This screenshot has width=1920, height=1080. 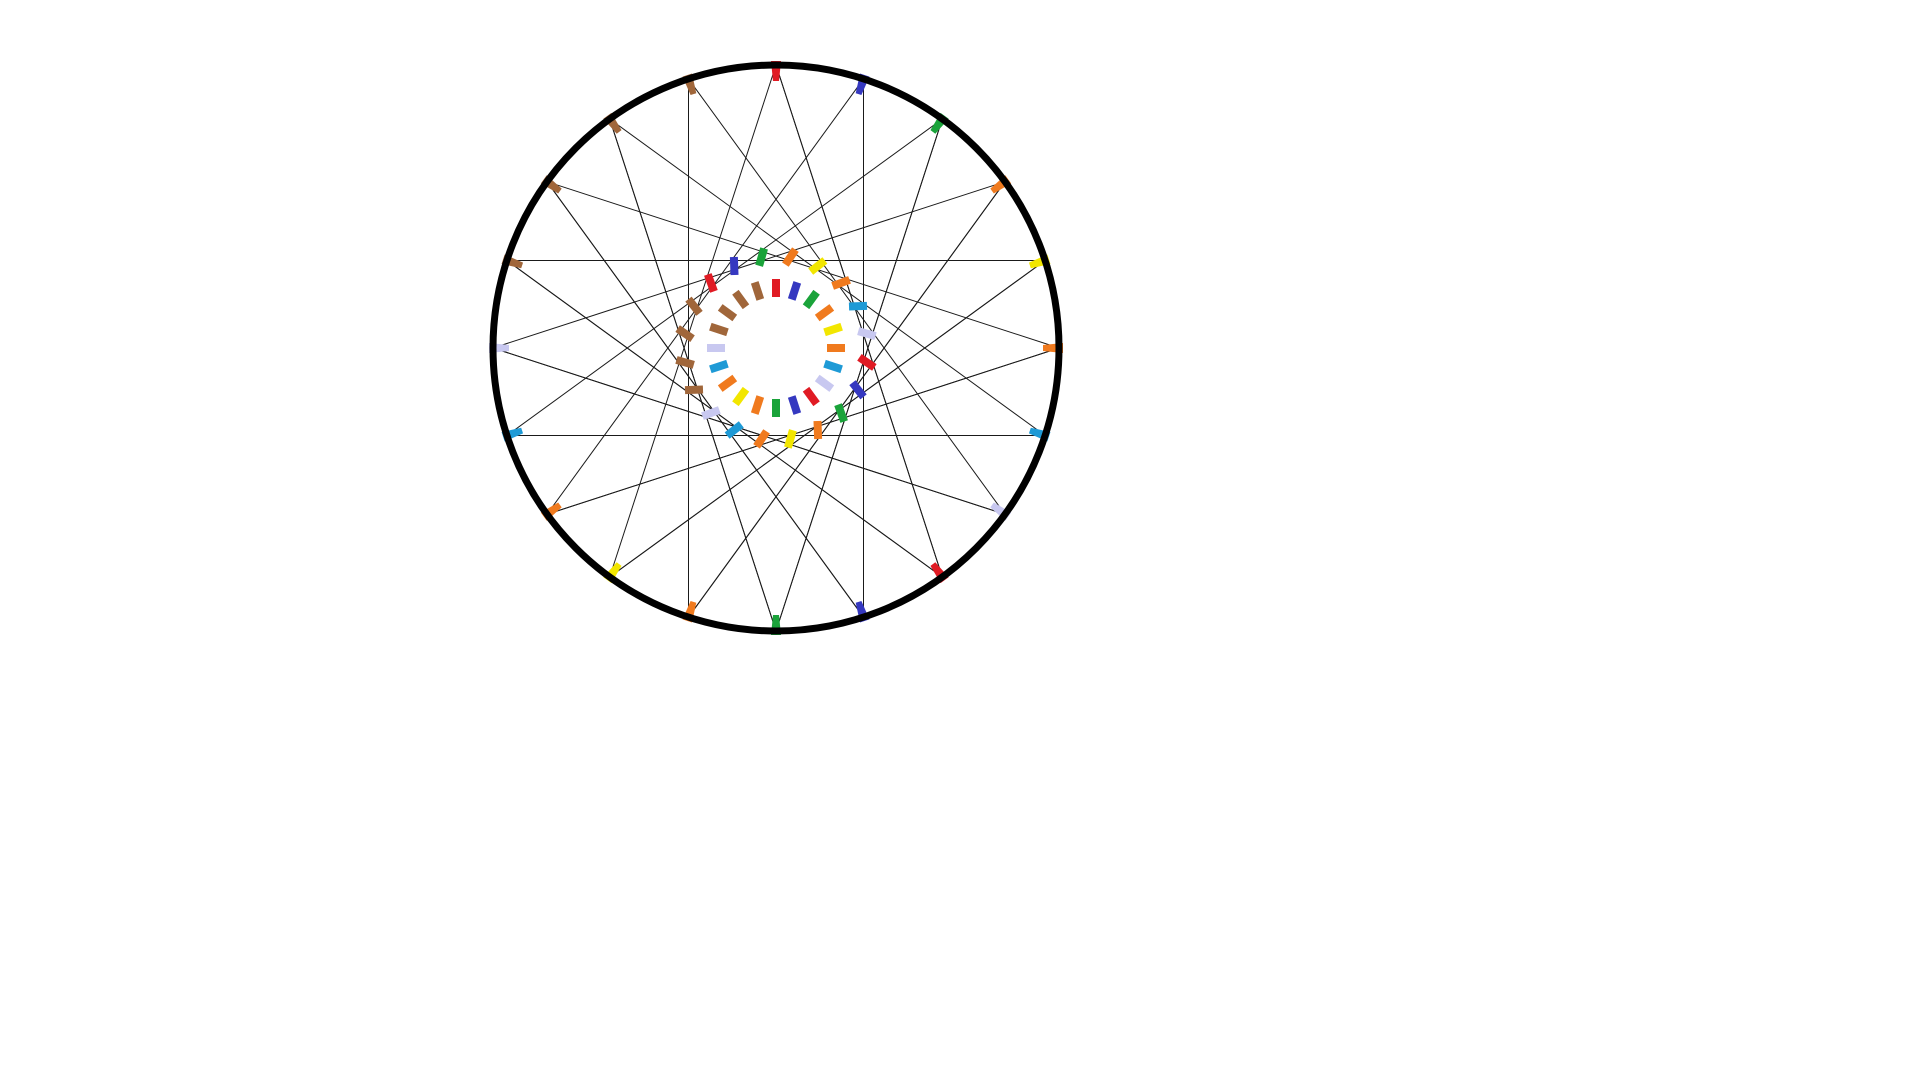 I want to click on inner-hub-markers, so click(x=776, y=348).